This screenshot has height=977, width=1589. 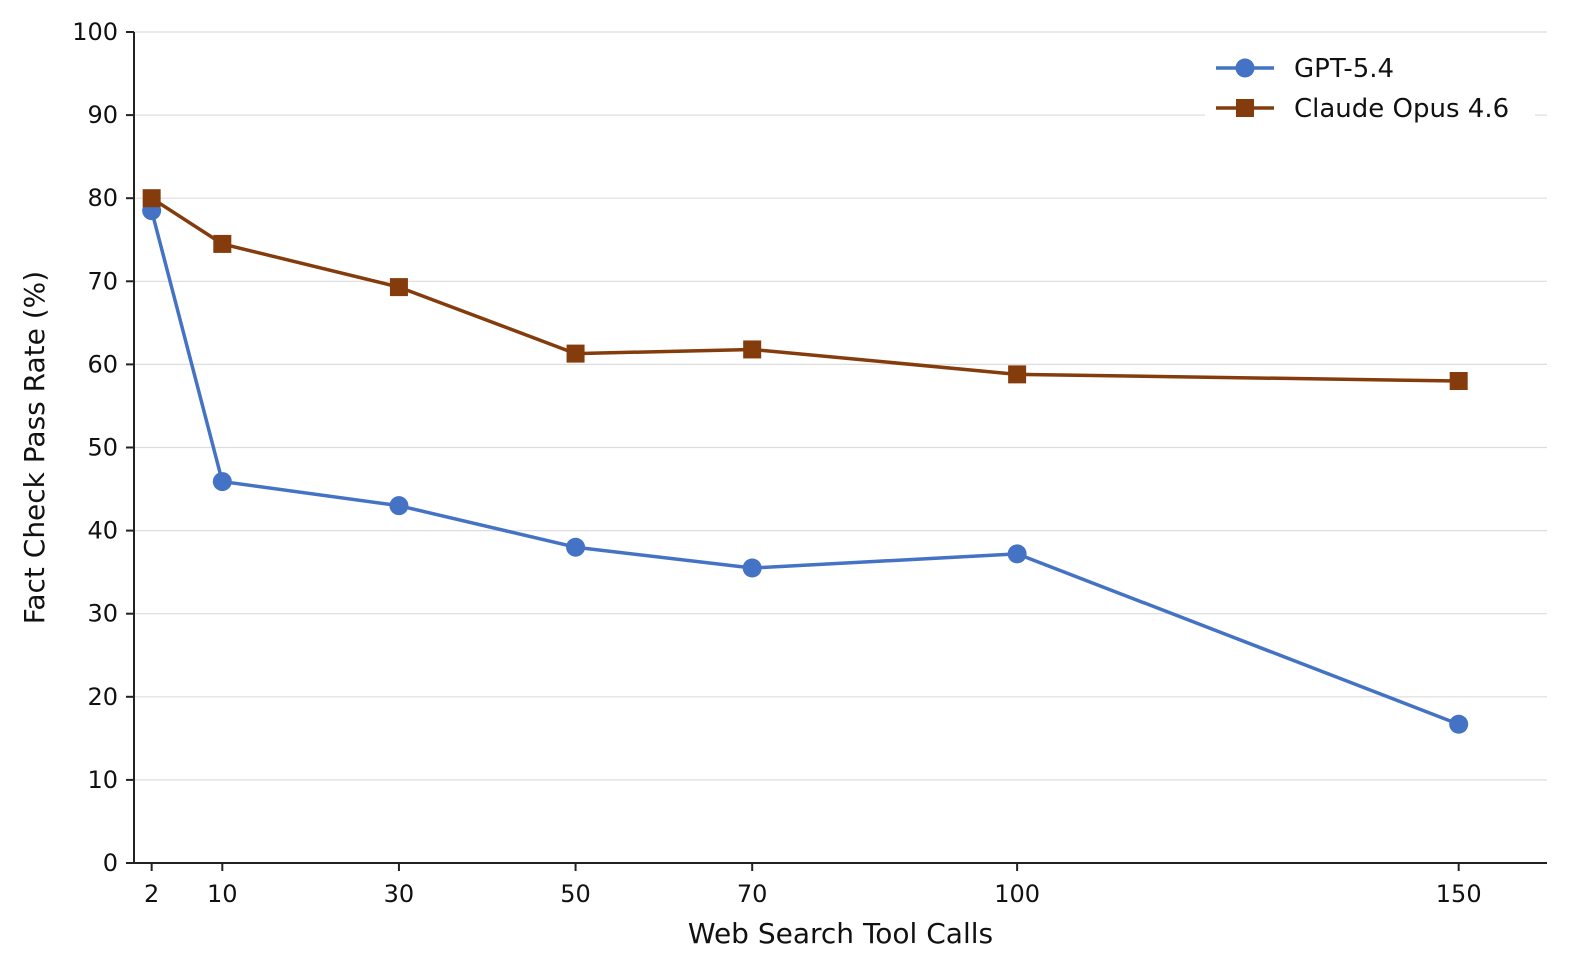 I want to click on x-tick-label: 50, so click(x=575, y=894).